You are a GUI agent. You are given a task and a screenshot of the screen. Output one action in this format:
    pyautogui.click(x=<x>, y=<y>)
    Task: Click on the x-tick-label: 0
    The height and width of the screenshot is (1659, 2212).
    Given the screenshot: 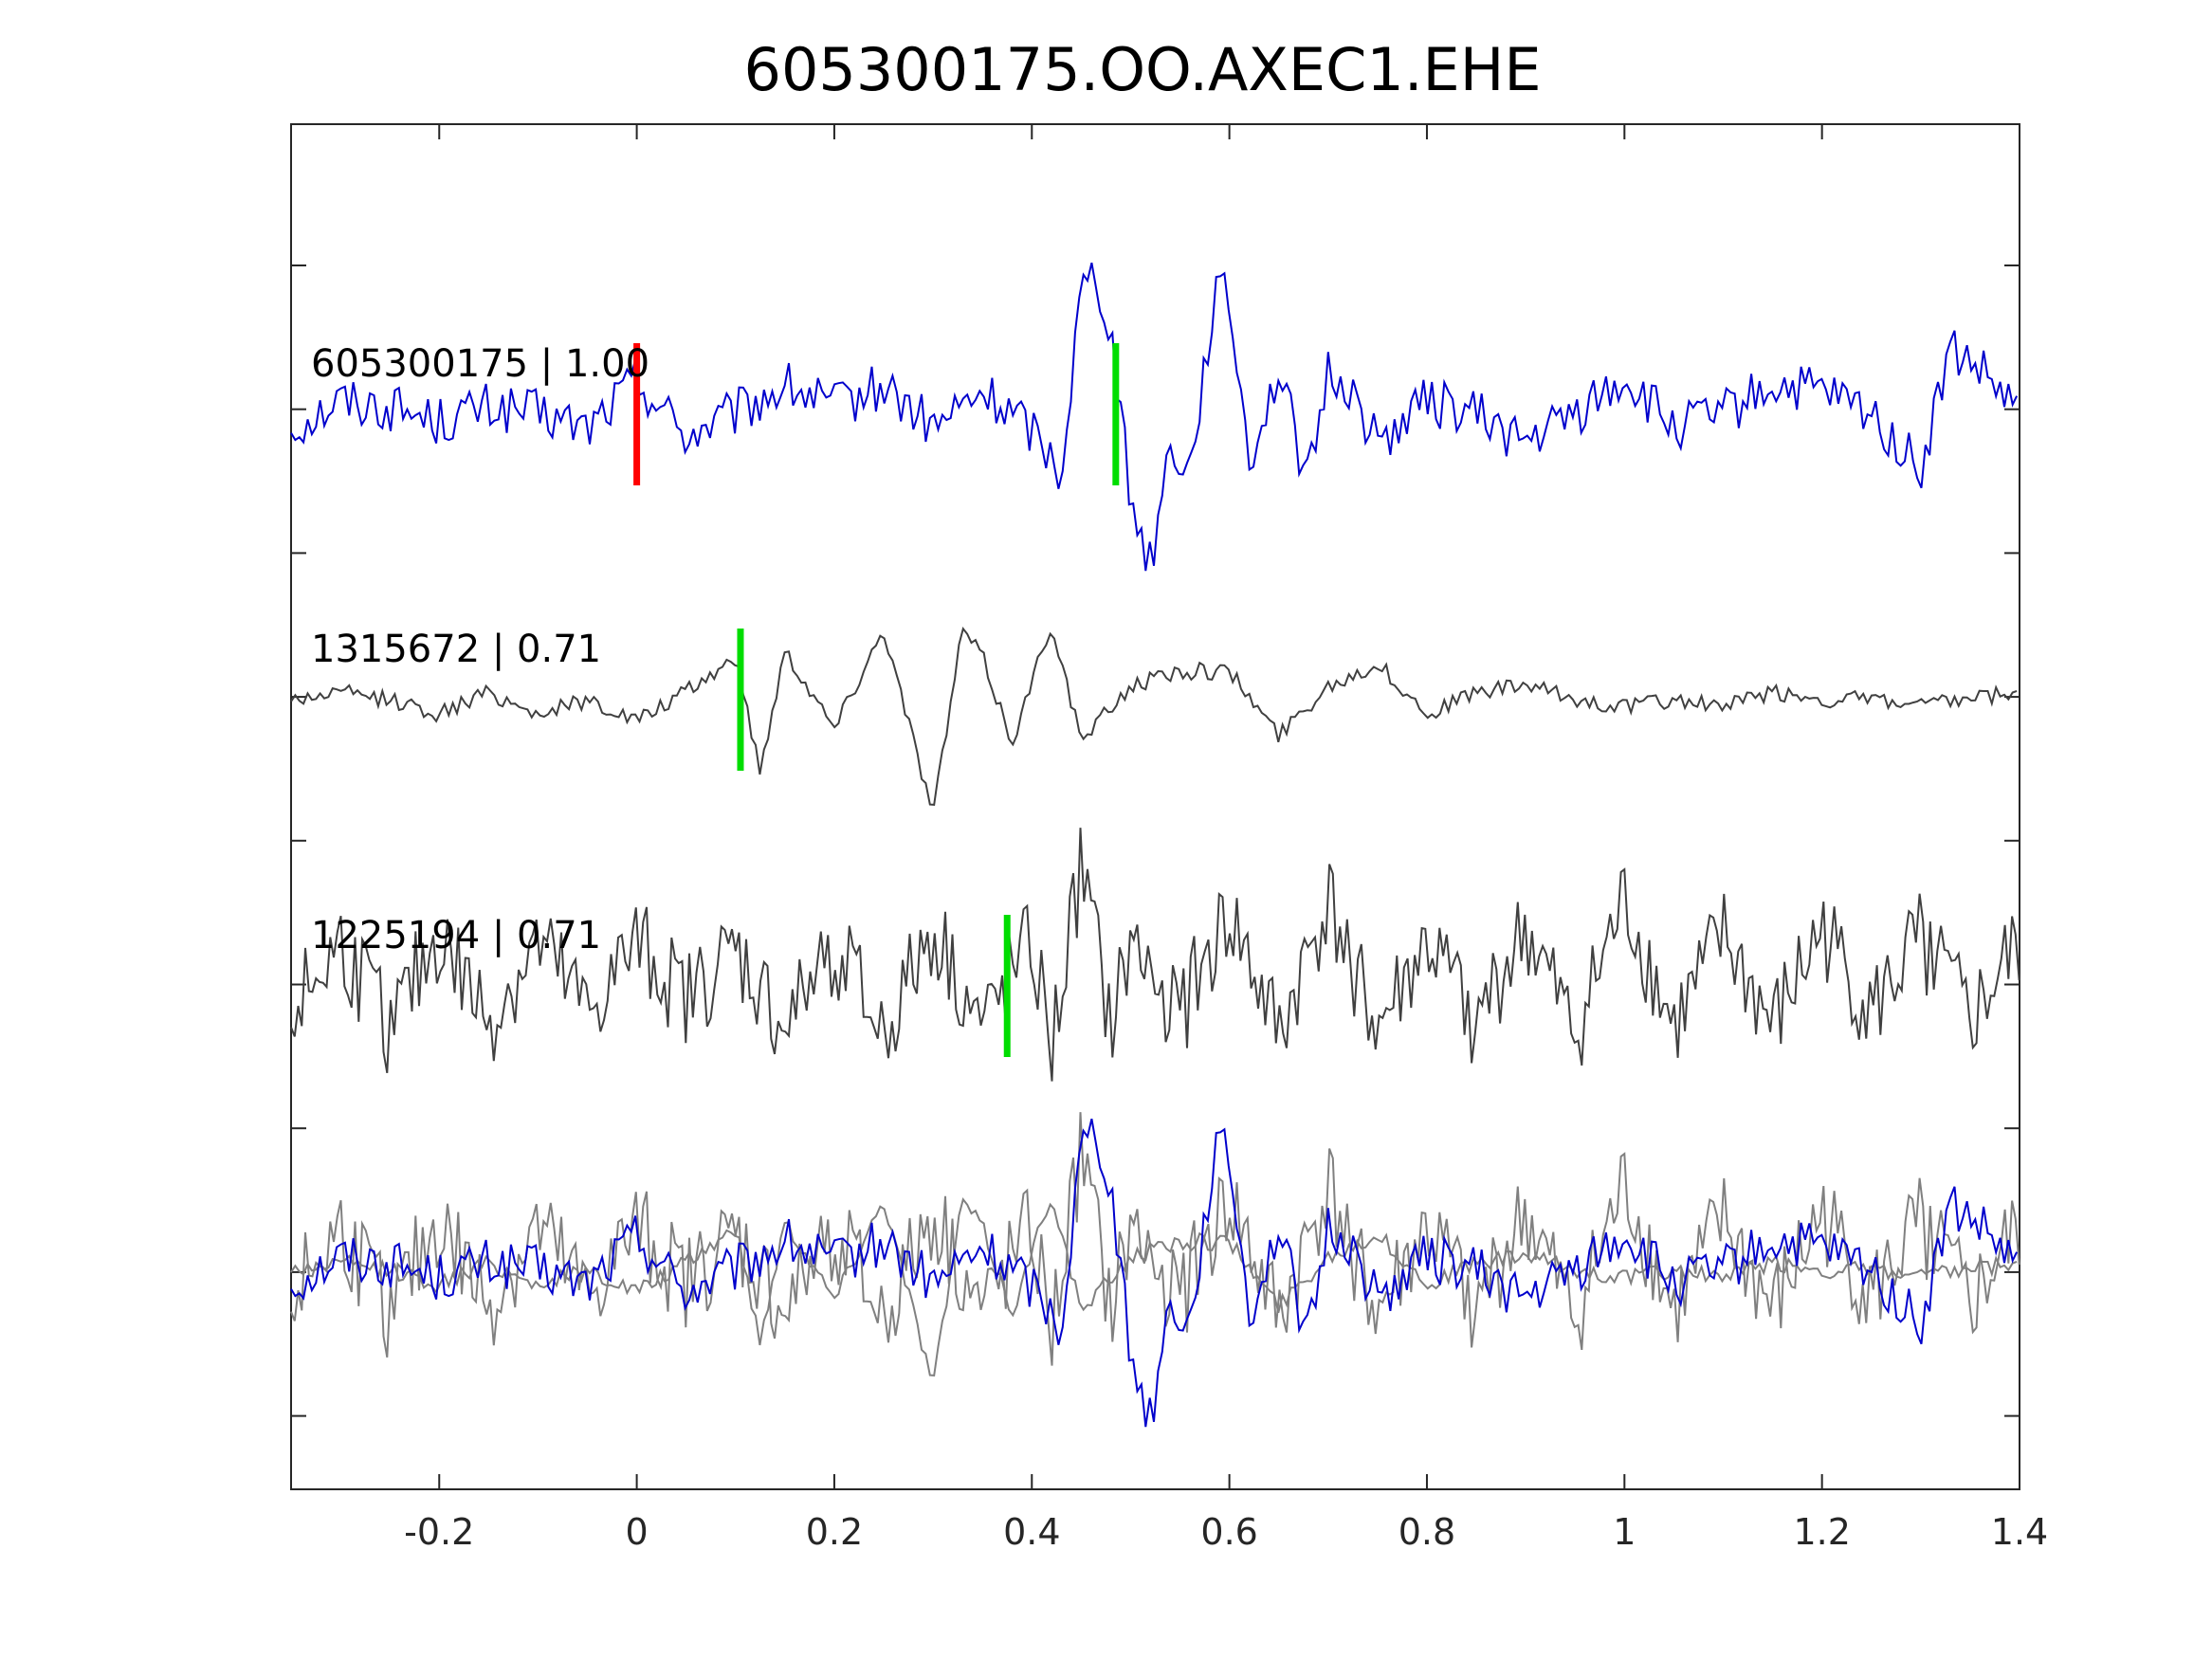 What is the action you would take?
    pyautogui.click(x=637, y=1532)
    